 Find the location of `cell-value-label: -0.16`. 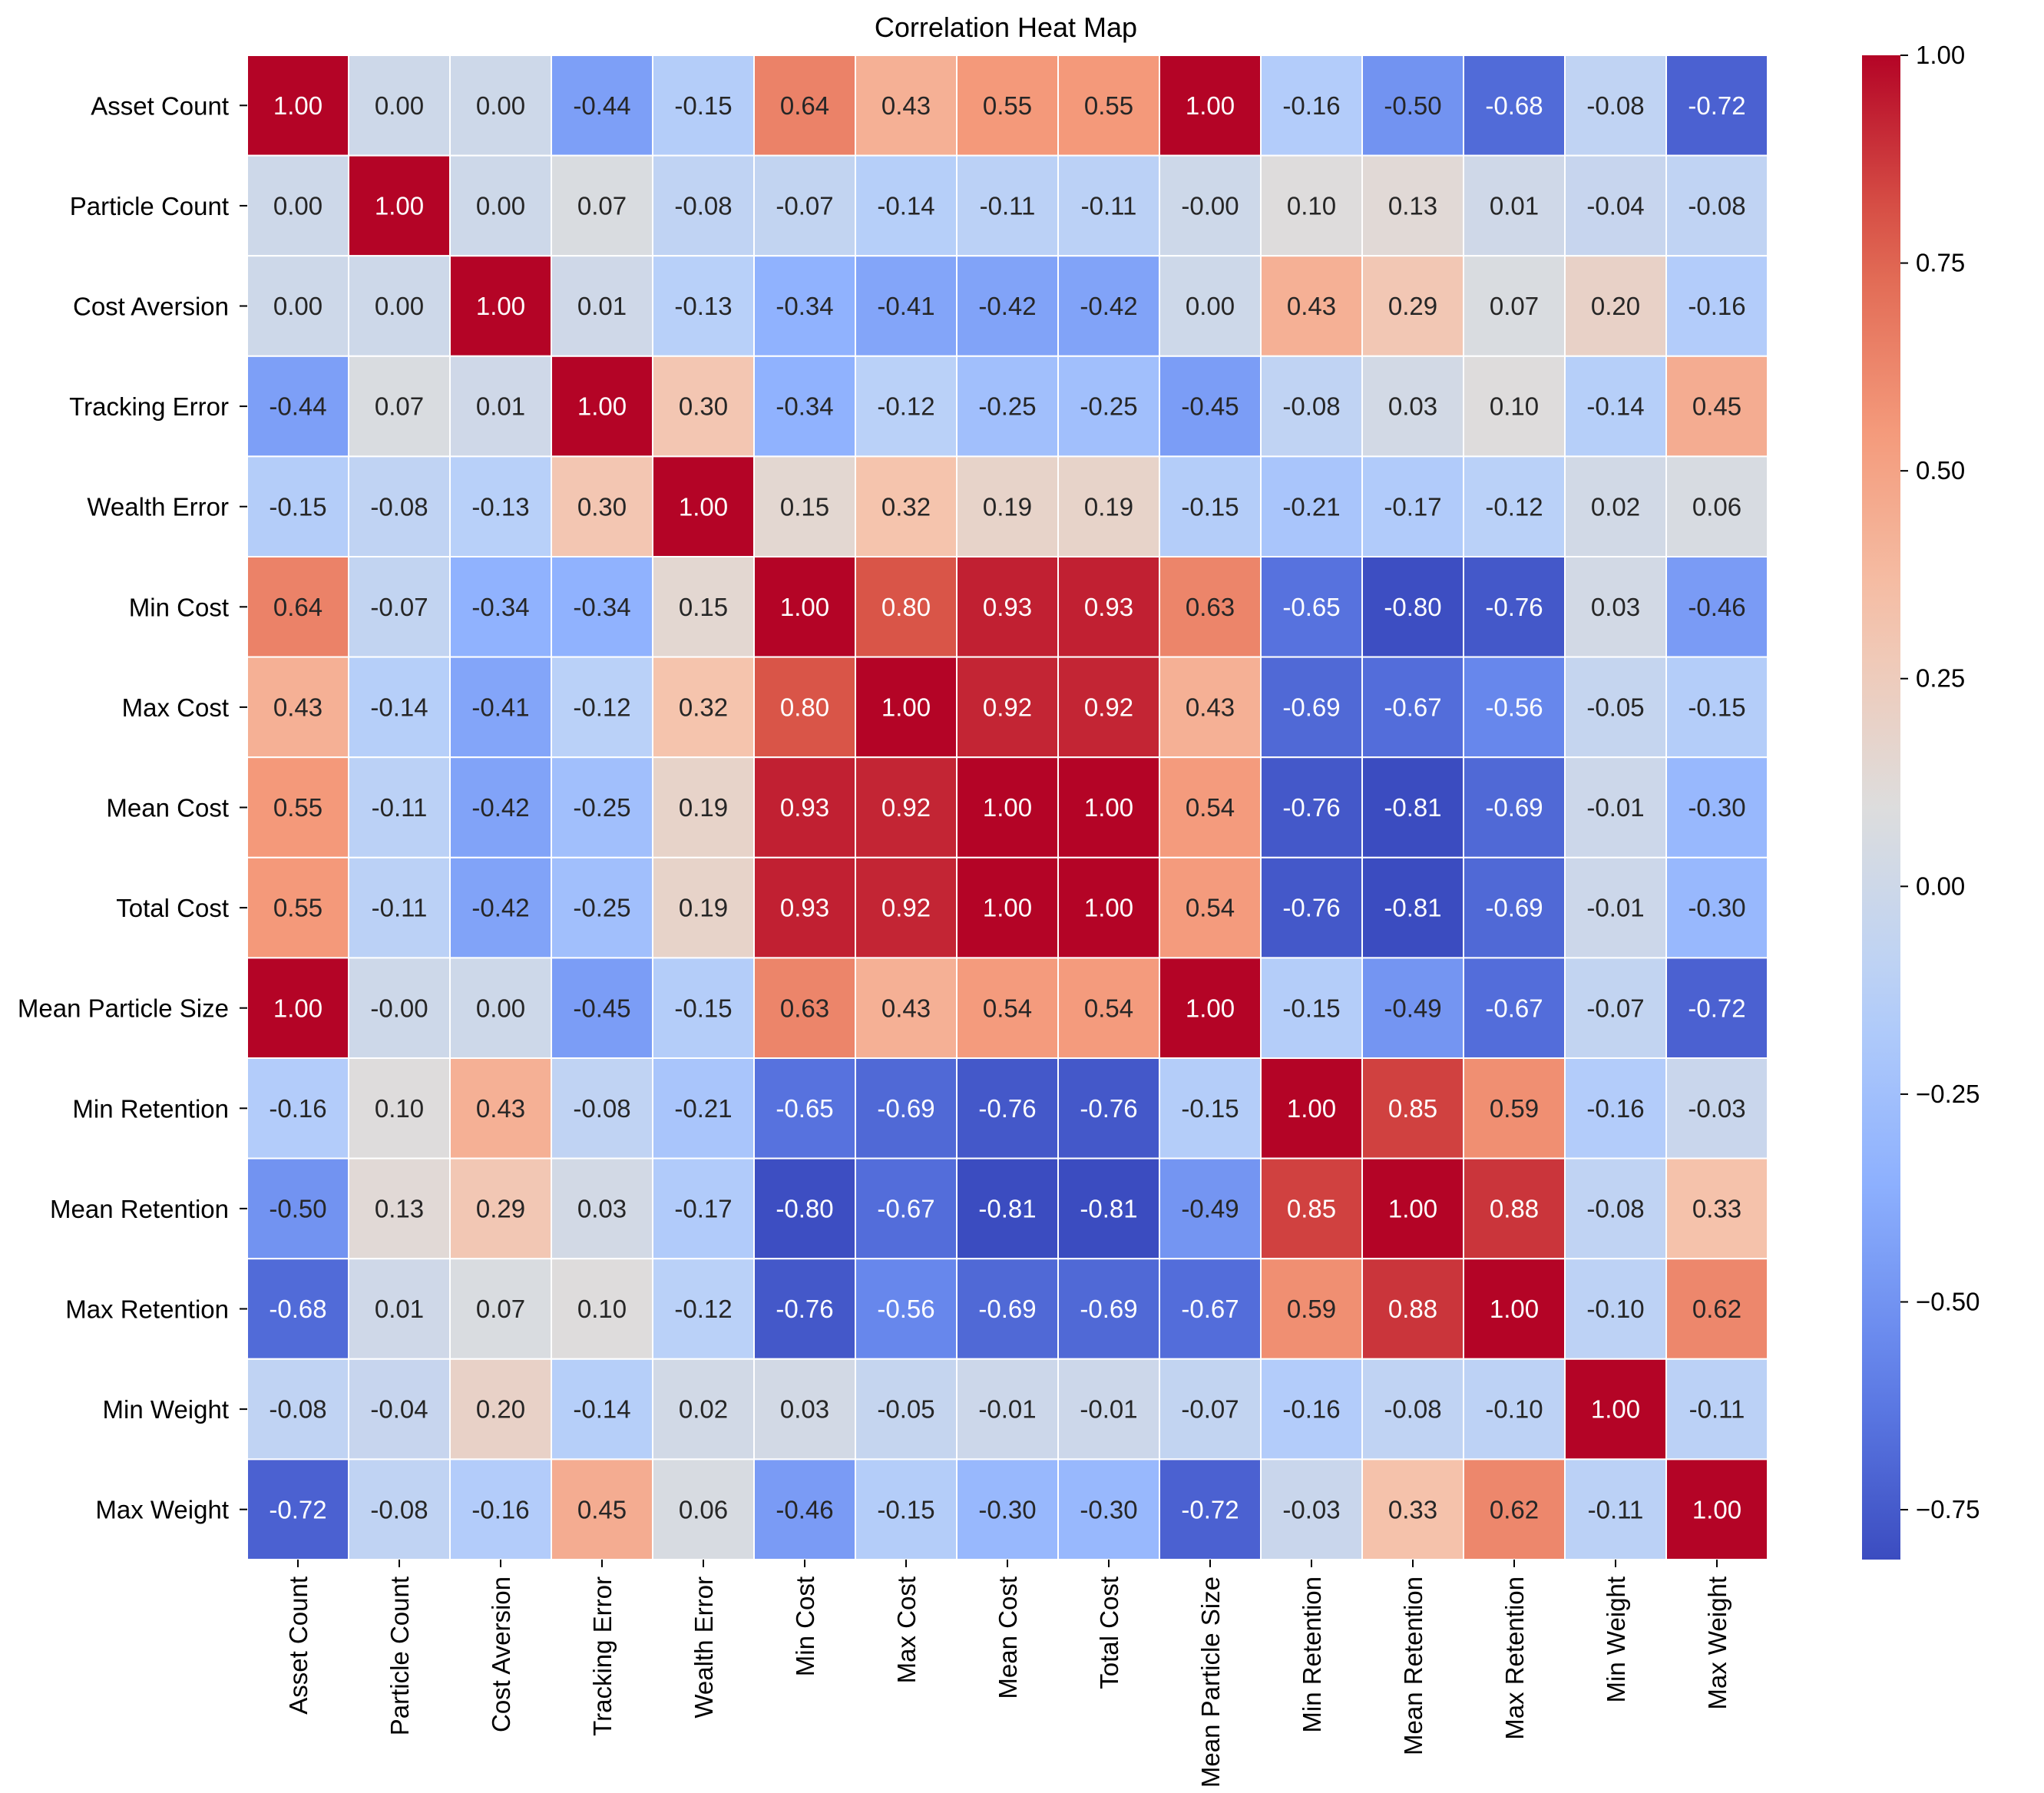

cell-value-label: -0.16 is located at coordinates (297, 1108).